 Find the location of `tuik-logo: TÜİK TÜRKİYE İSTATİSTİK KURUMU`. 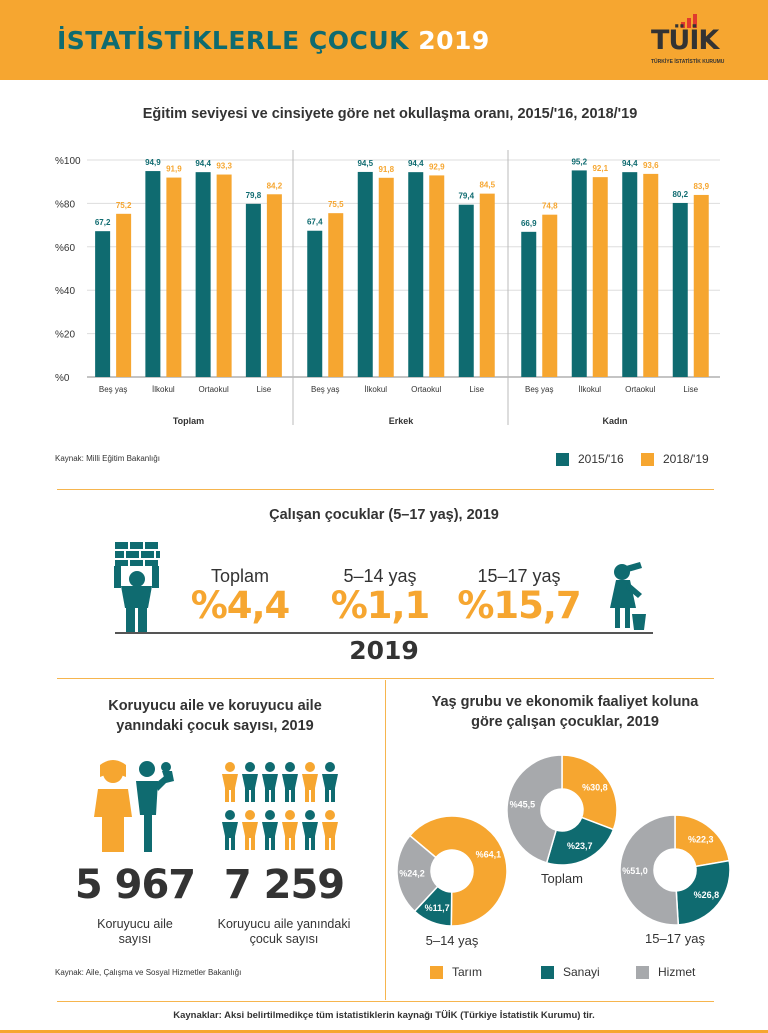

tuik-logo: TÜİK TÜRKİYE İSTATİSTİK KURUMU is located at coordinates (688, 40).